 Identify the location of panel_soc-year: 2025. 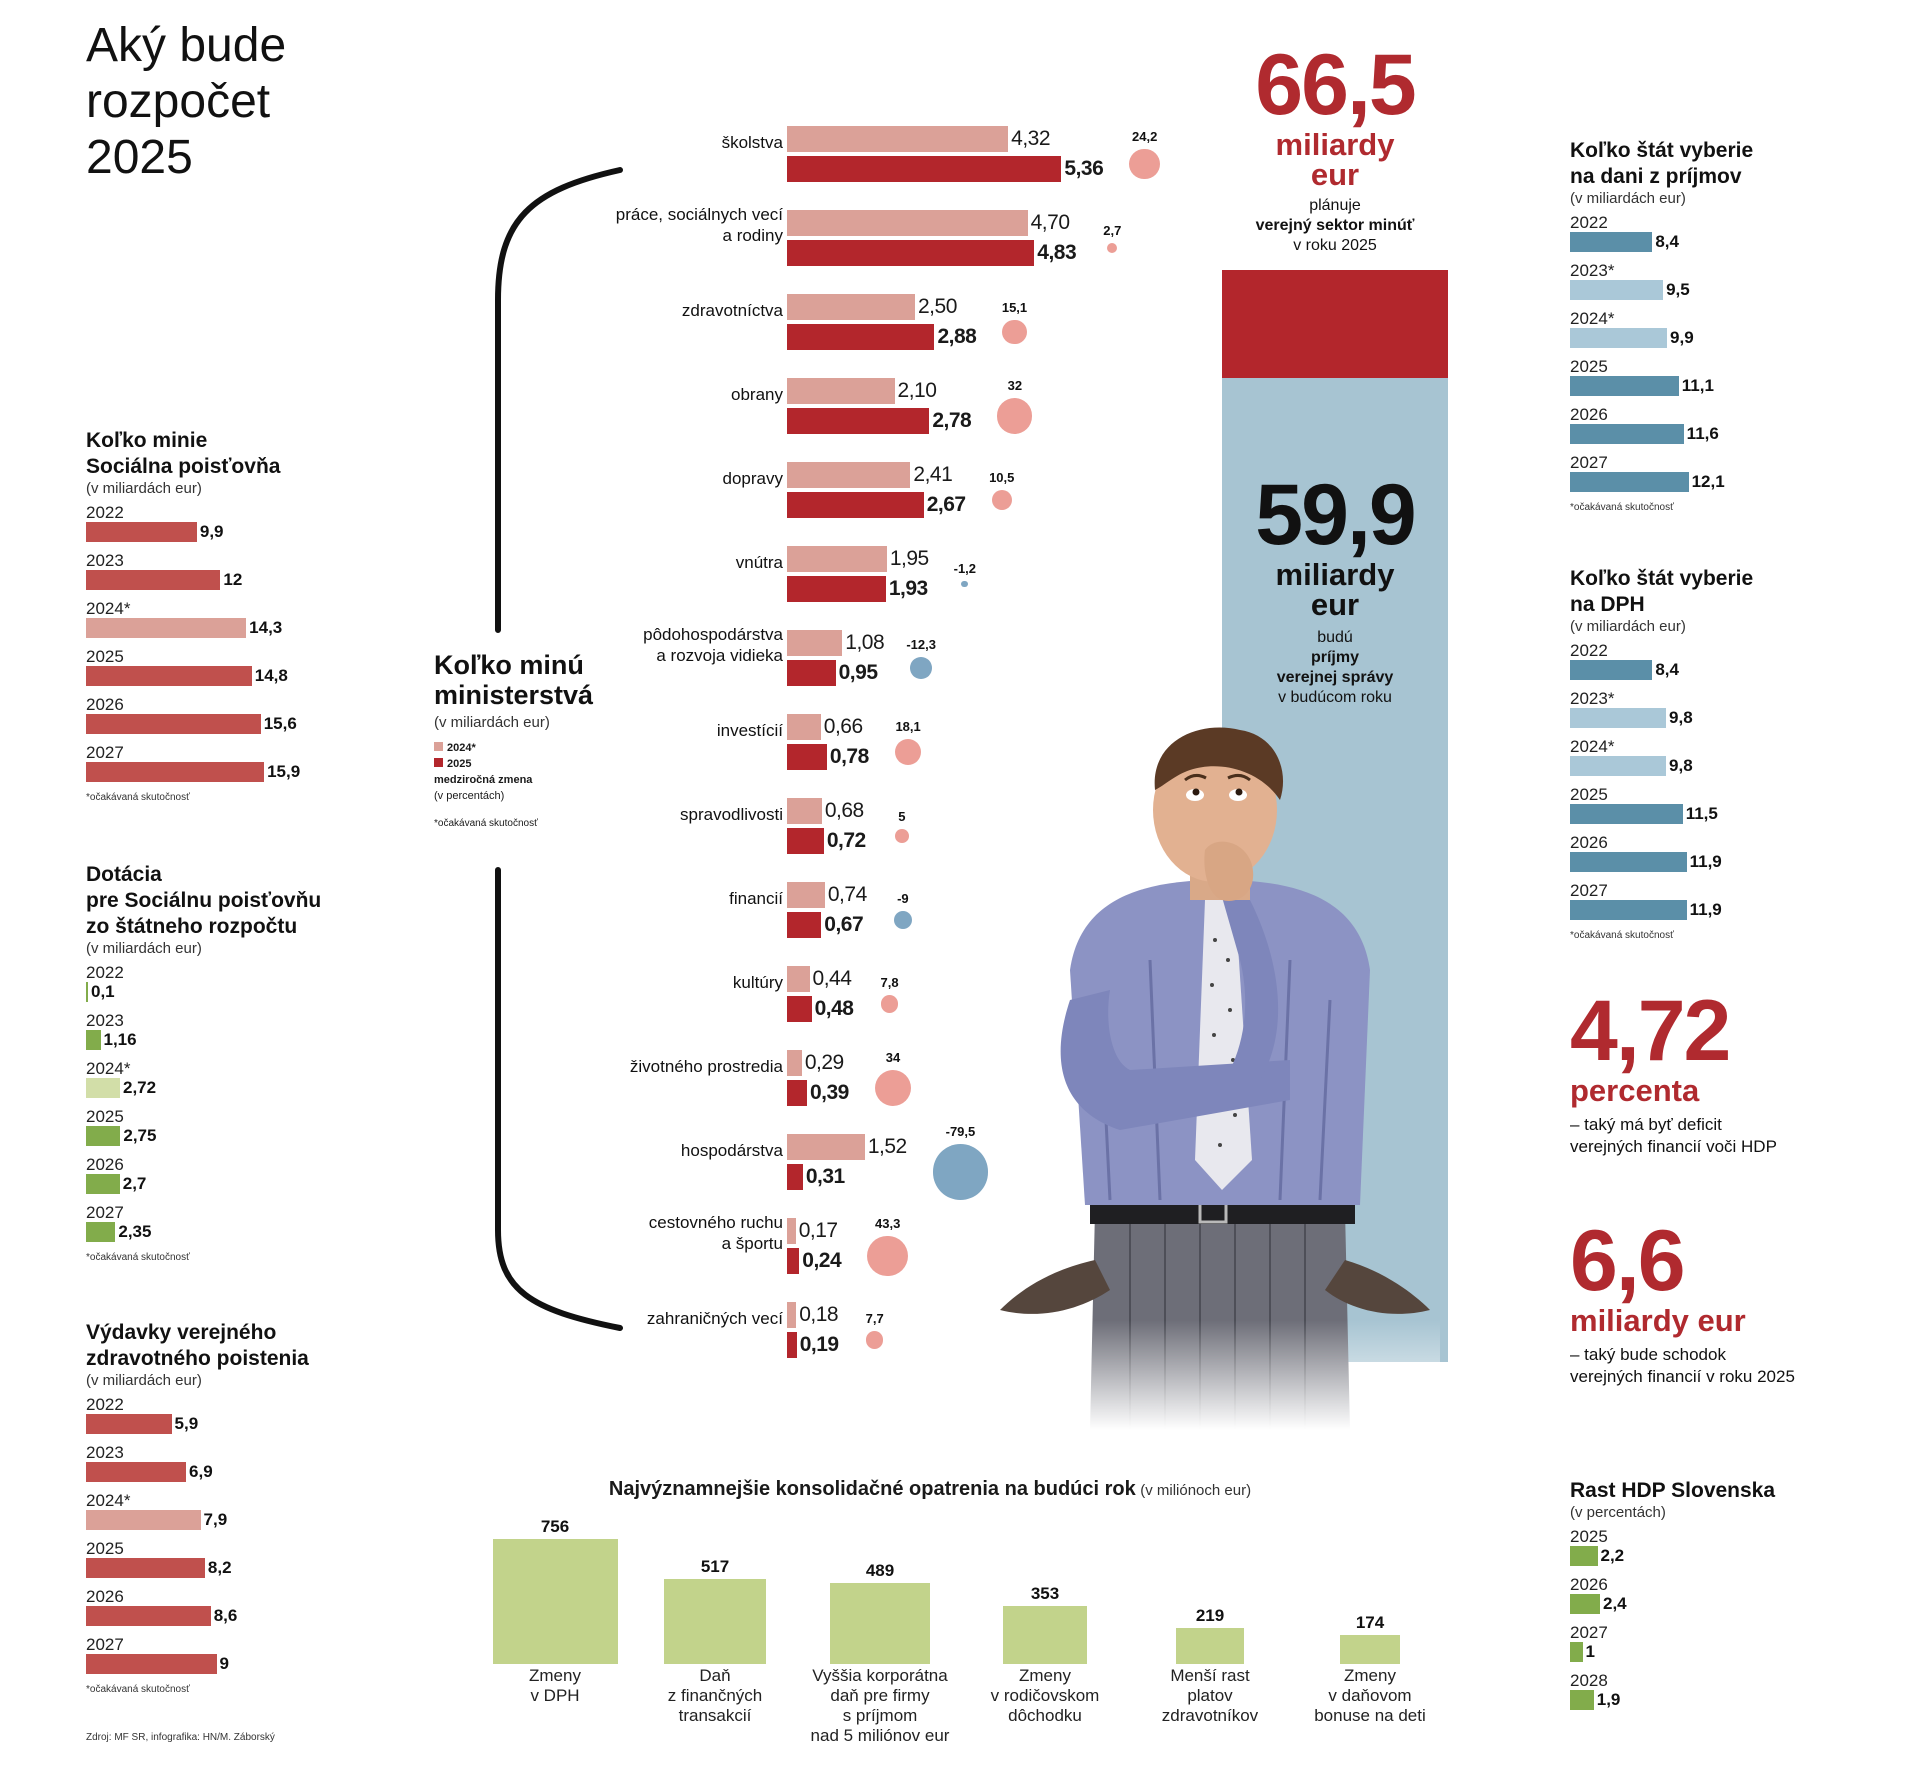
(105, 656).